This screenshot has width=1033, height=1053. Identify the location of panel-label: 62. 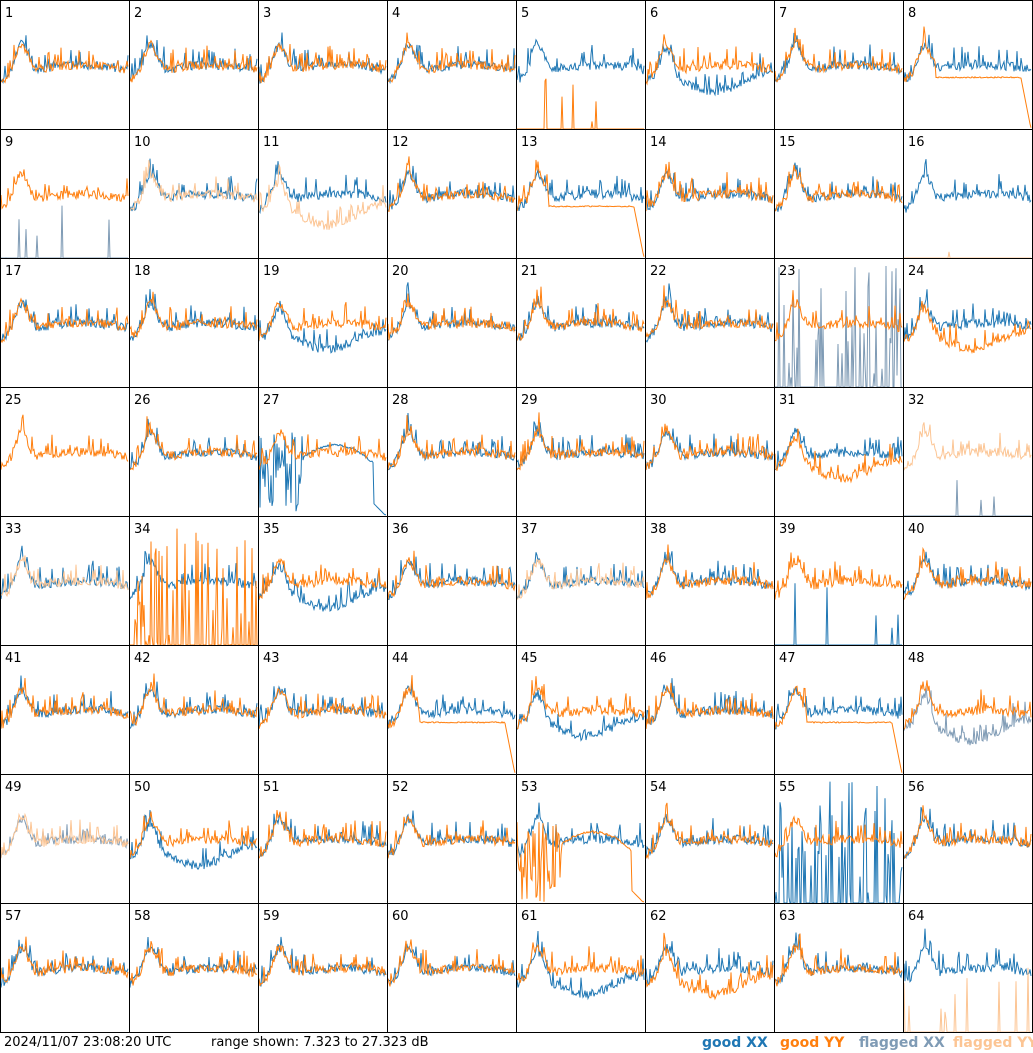
(658, 916).